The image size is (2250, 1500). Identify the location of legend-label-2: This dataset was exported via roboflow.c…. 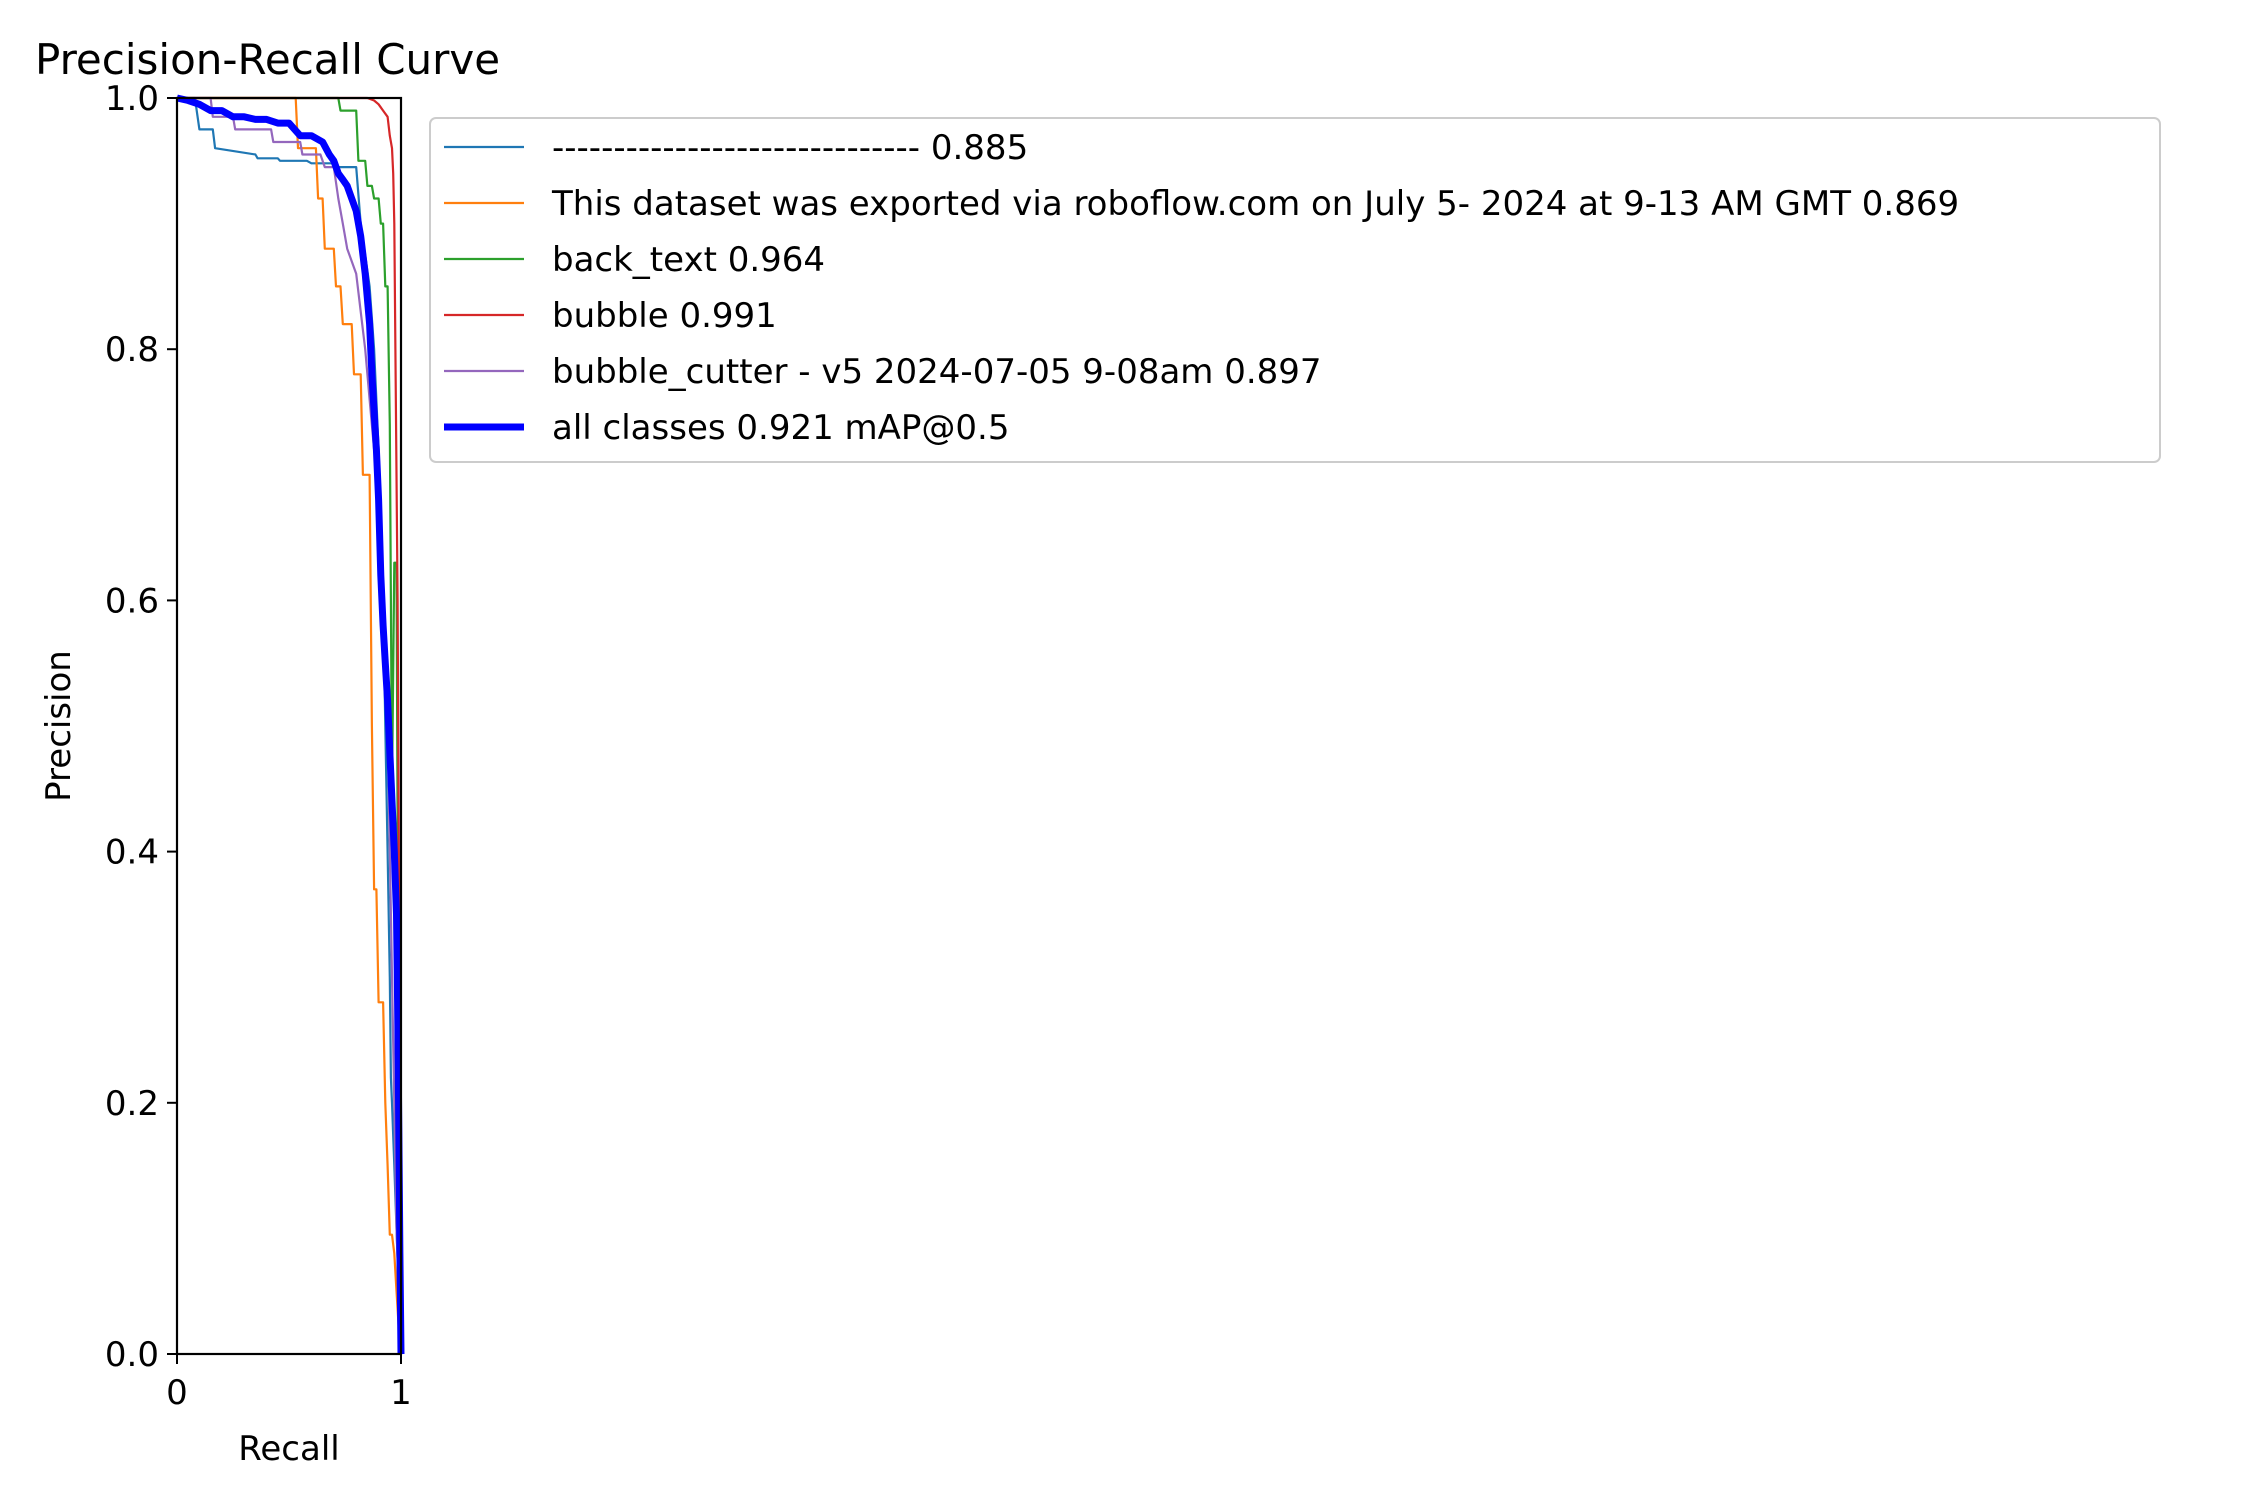
(1255, 204).